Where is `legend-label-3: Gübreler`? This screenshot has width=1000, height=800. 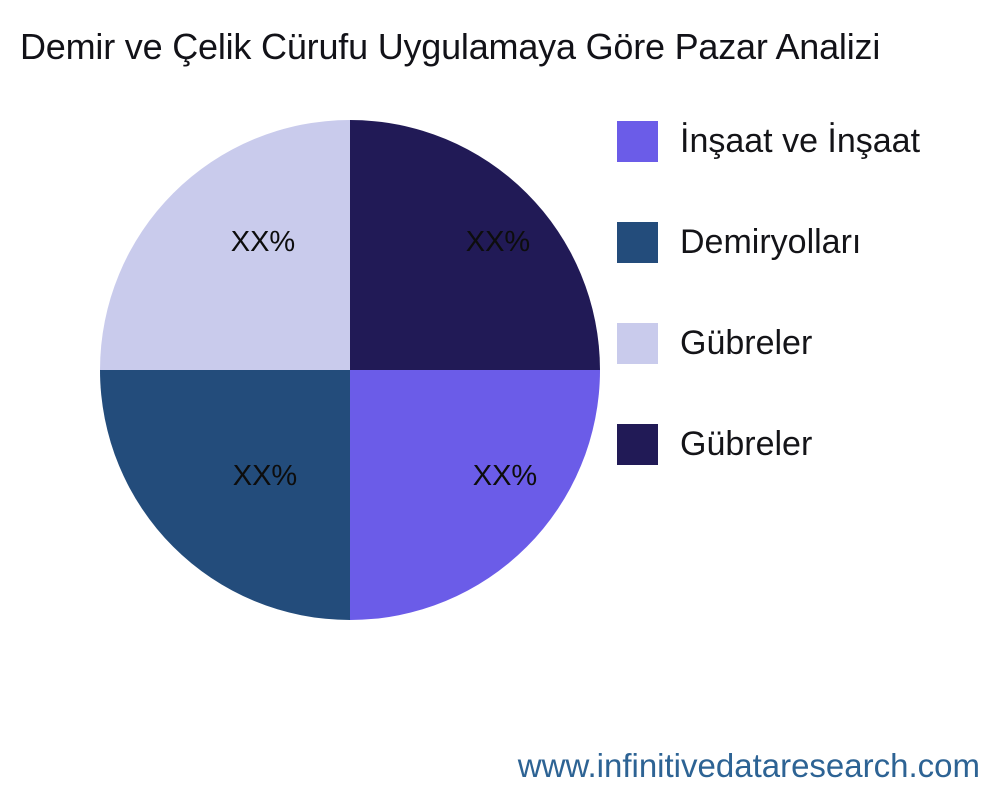
legend-label-3: Gübreler is located at coordinates (746, 343).